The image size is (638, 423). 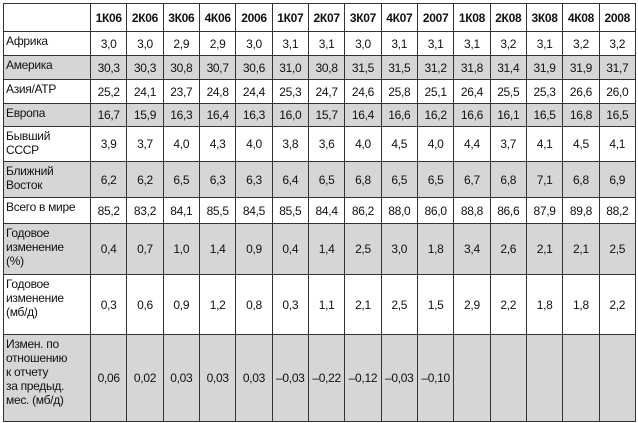 I want to click on cell: 83,2, so click(x=145, y=210).